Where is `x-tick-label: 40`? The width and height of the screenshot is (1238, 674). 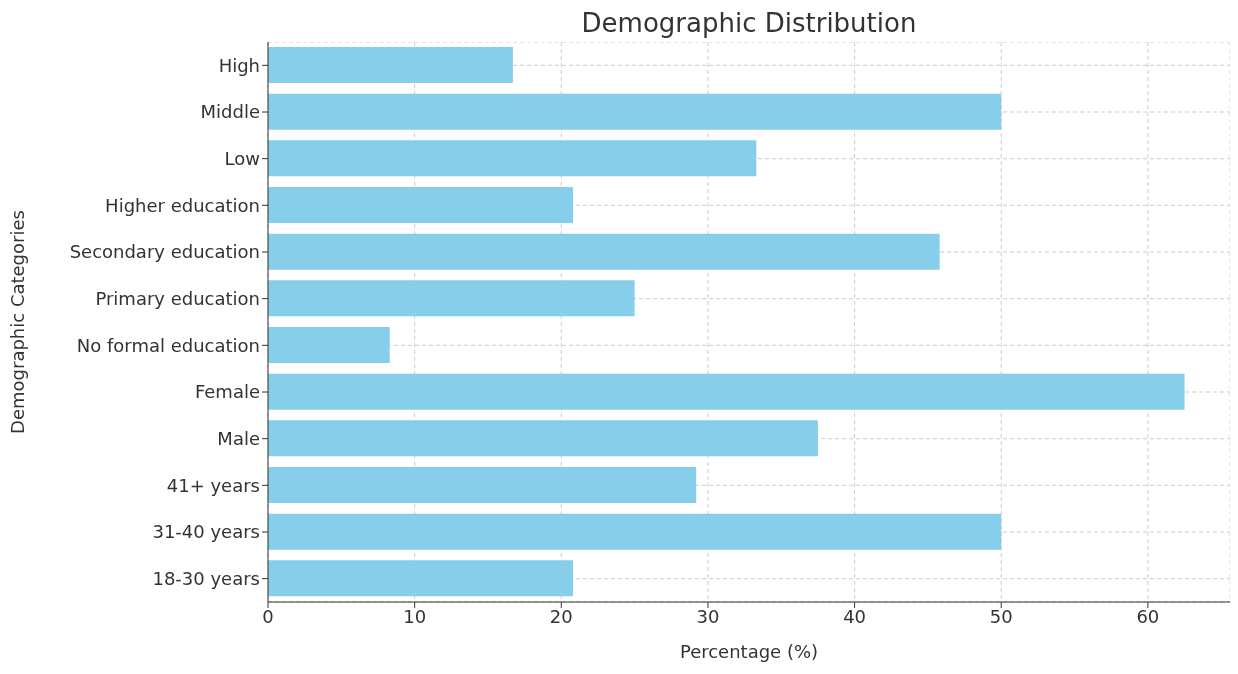 x-tick-label: 40 is located at coordinates (855, 616).